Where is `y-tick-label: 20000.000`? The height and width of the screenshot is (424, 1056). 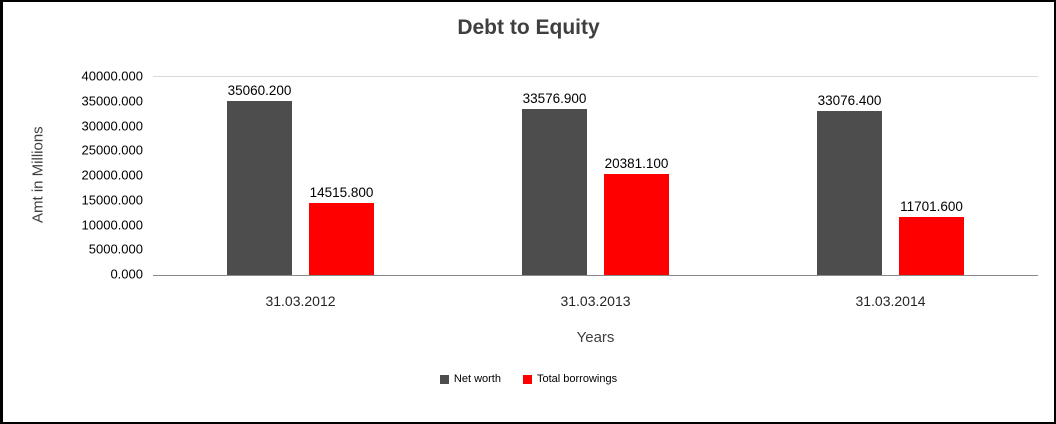
y-tick-label: 20000.000 is located at coordinates (112, 175).